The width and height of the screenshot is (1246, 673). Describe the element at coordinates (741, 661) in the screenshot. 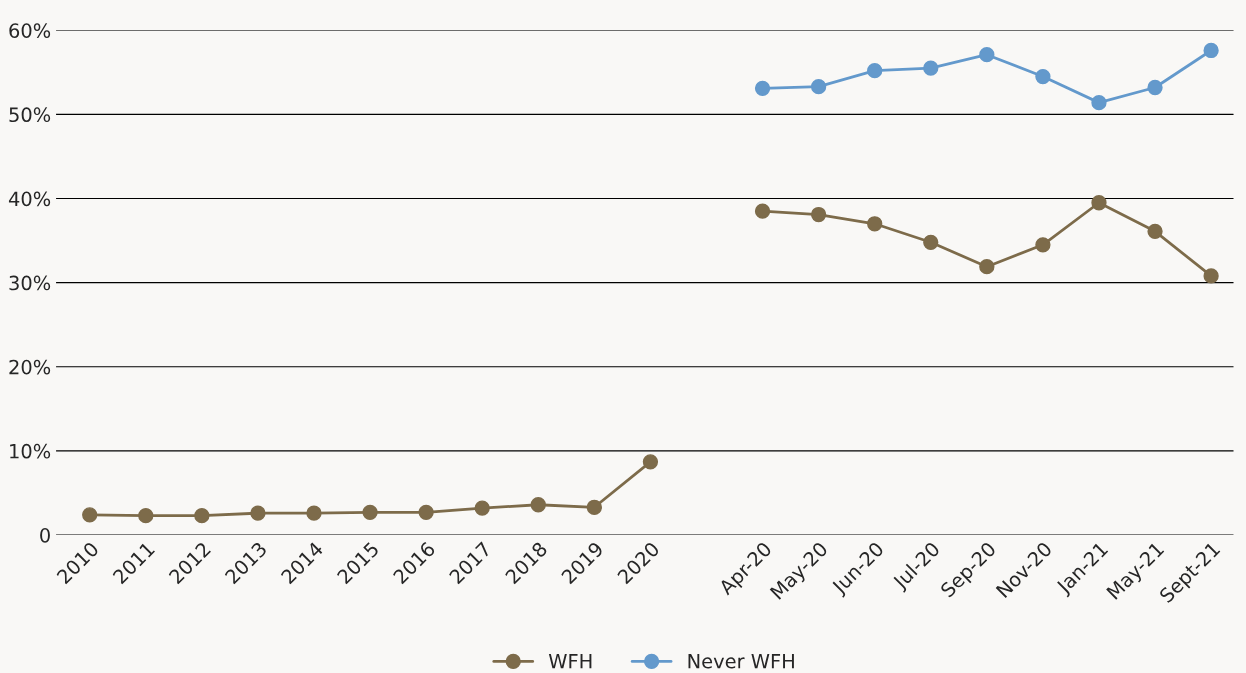

I see `legend-label: Never WFH` at that location.